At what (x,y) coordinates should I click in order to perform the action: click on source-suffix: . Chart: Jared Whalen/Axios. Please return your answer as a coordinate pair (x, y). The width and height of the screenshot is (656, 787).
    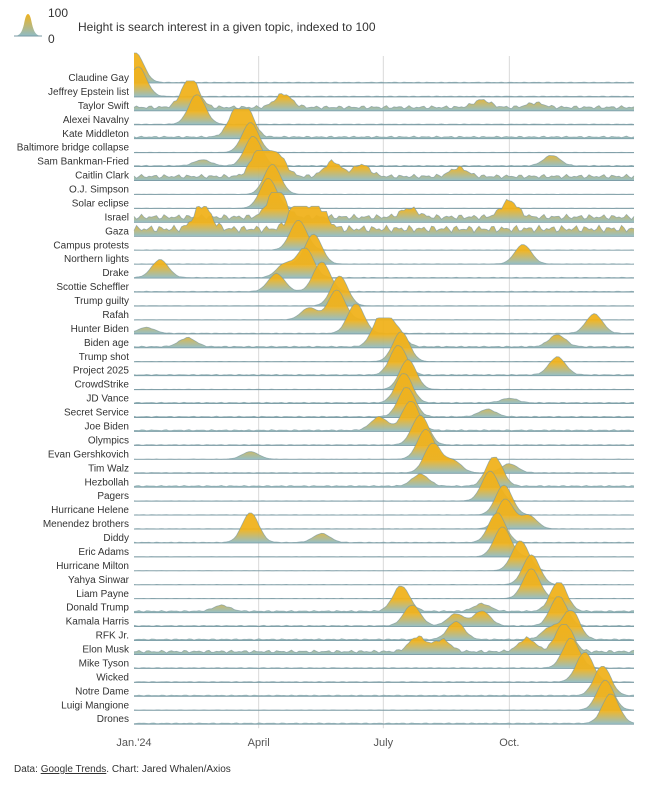
    Looking at the image, I should click on (168, 769).